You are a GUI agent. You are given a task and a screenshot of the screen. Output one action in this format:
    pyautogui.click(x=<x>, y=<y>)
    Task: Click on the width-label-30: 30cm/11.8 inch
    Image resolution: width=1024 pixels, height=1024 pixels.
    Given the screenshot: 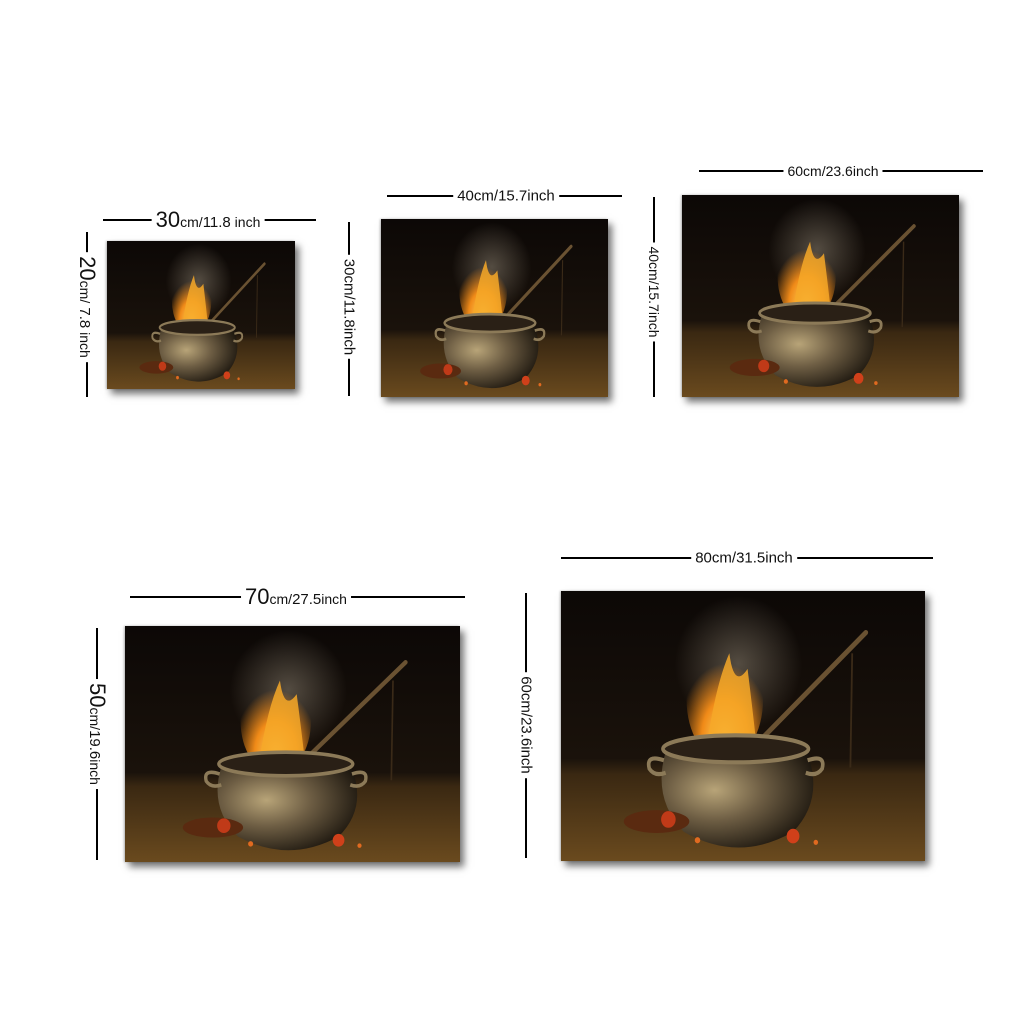 What is the action you would take?
    pyautogui.click(x=208, y=220)
    